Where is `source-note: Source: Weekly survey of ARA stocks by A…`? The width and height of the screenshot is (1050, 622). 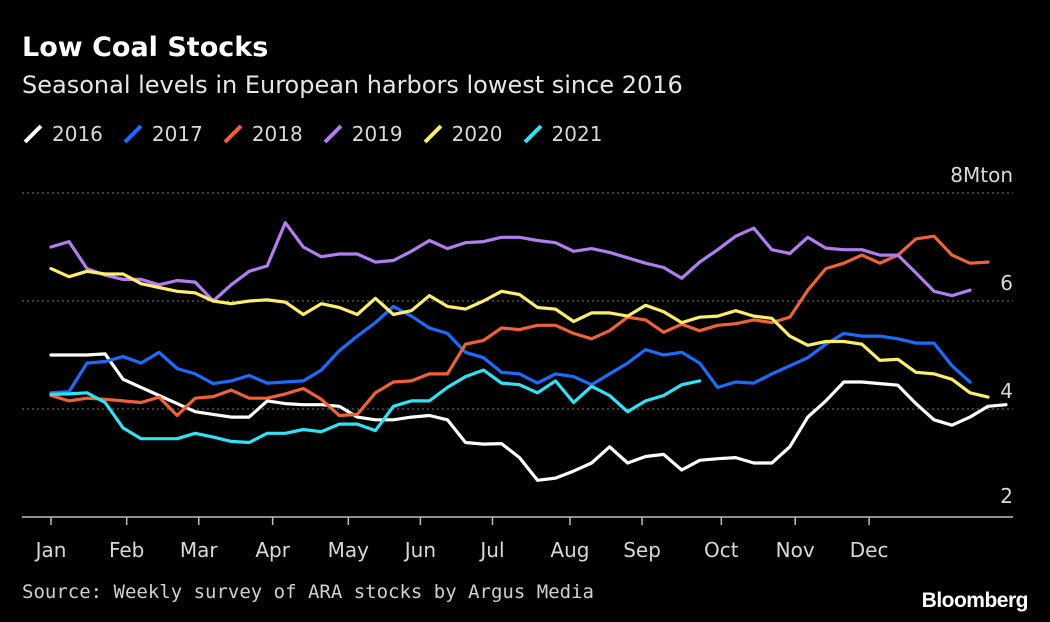
source-note: Source: Weekly survey of ARA stocks by A… is located at coordinates (308, 592).